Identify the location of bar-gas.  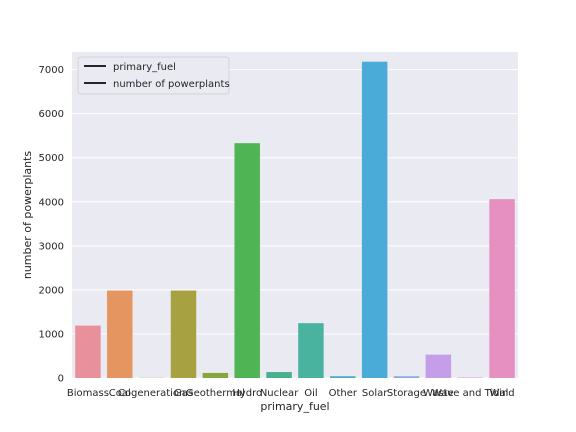
(183, 334).